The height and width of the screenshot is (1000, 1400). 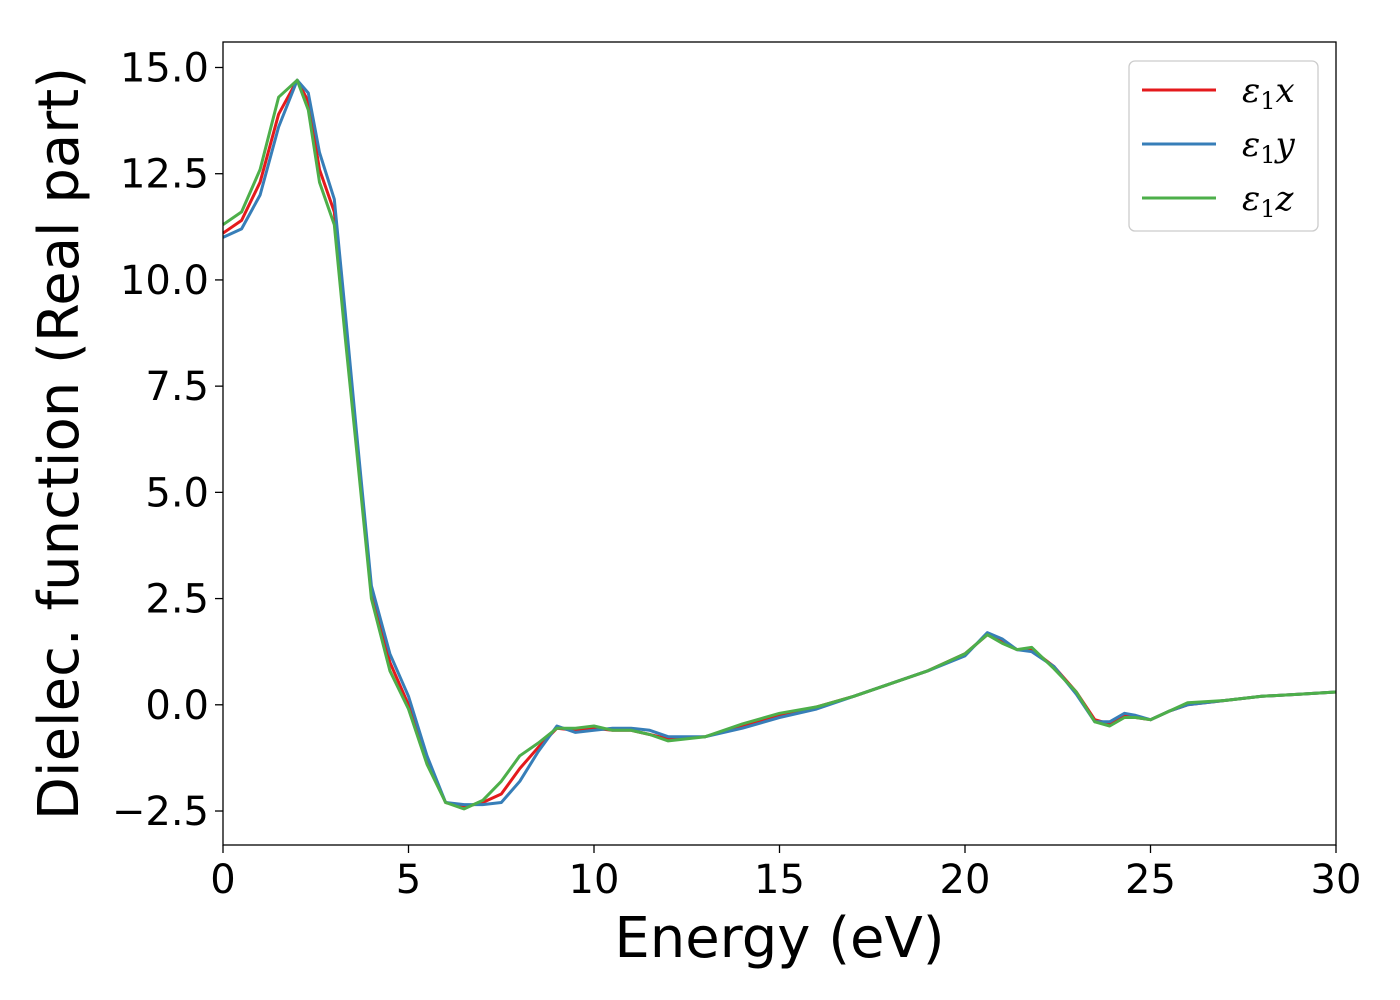 I want to click on x-tick-label: 5, so click(x=408, y=880).